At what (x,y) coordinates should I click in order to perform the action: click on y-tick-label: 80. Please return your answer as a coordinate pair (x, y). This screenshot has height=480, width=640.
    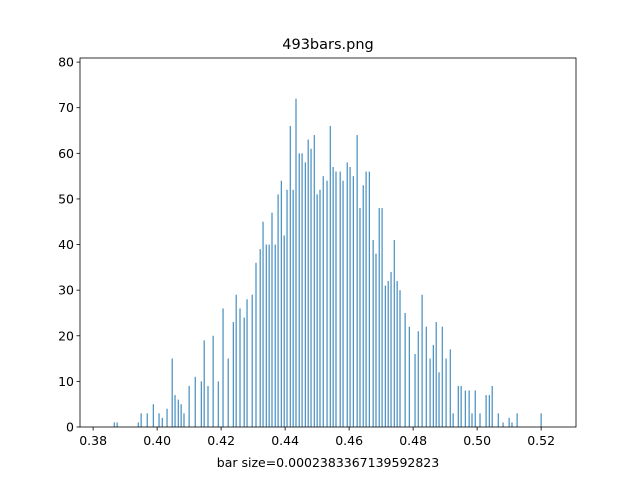
    Looking at the image, I should click on (66, 62).